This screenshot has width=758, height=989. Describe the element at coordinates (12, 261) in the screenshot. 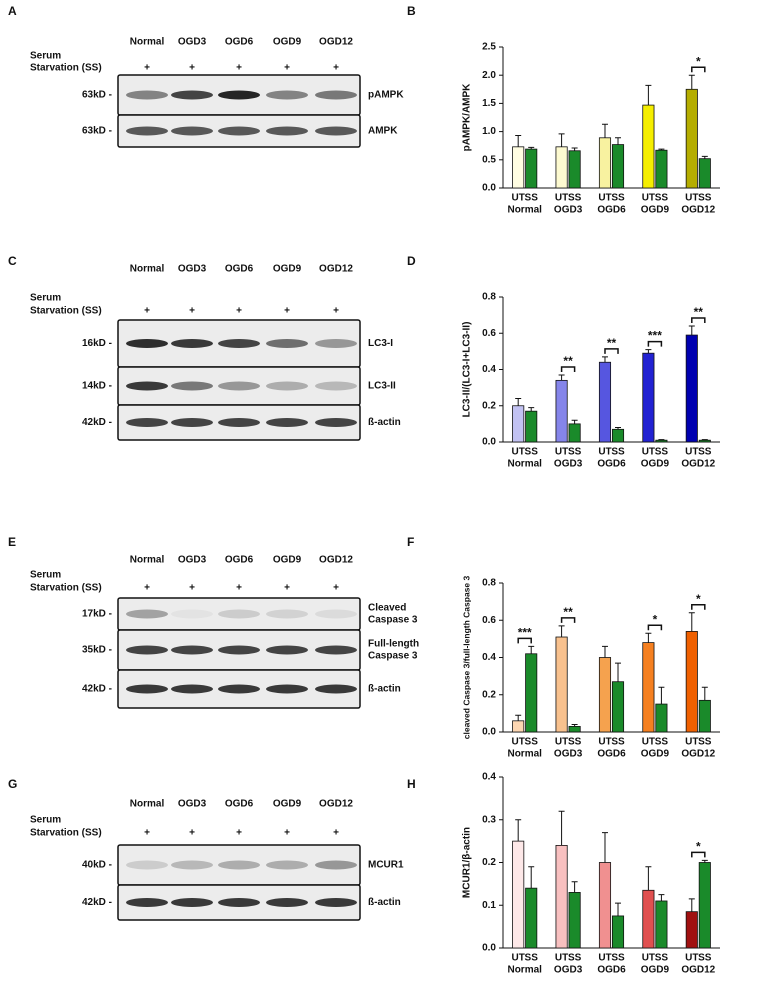

I see `panel-letter: C` at that location.